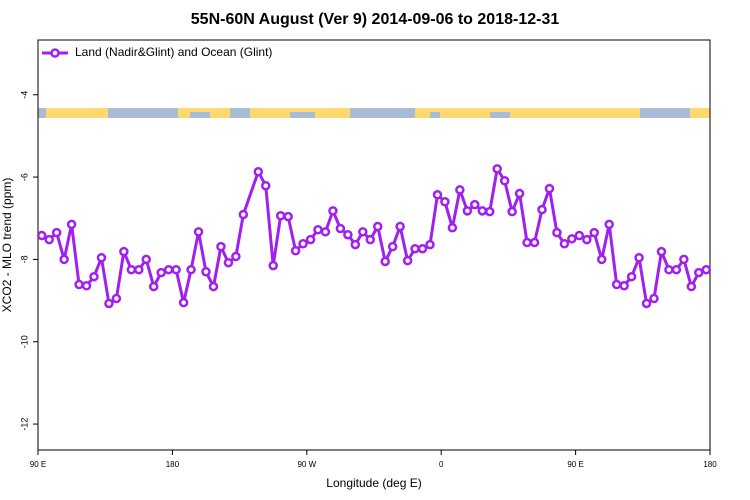 This screenshot has height=500, width=750. Describe the element at coordinates (373, 483) in the screenshot. I see `x-axis-label: Longitude (deg E)` at that location.